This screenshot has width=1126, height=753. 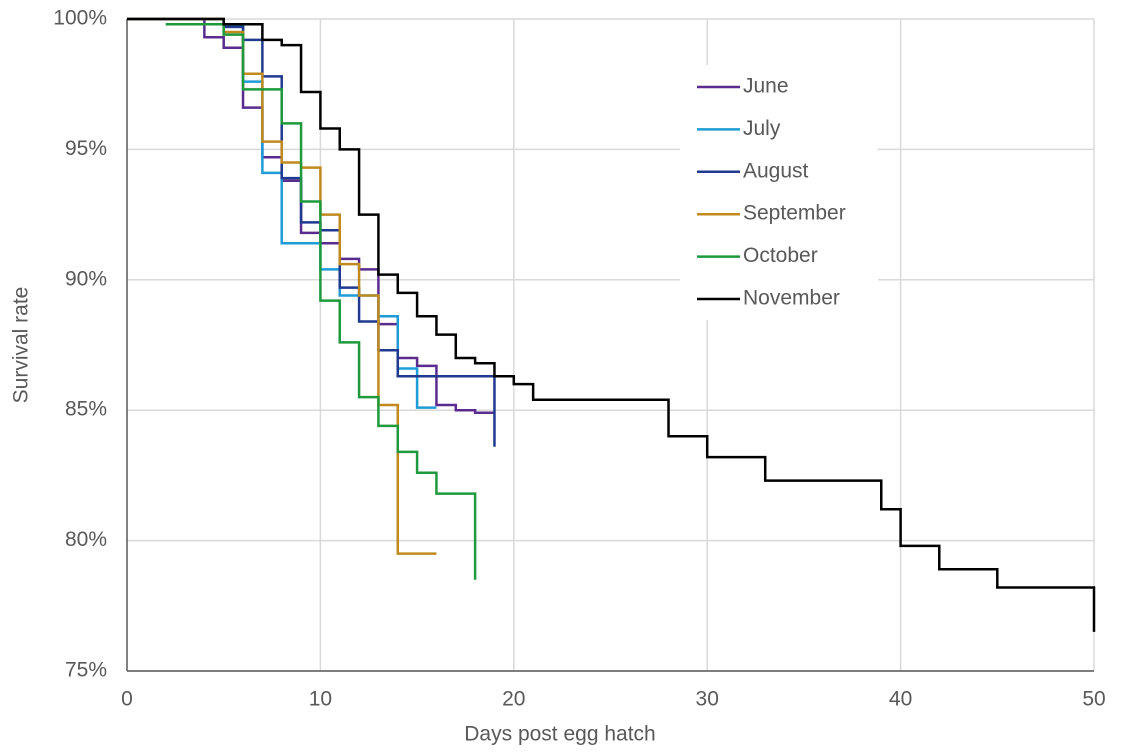 I want to click on legend-label: September, so click(x=794, y=213).